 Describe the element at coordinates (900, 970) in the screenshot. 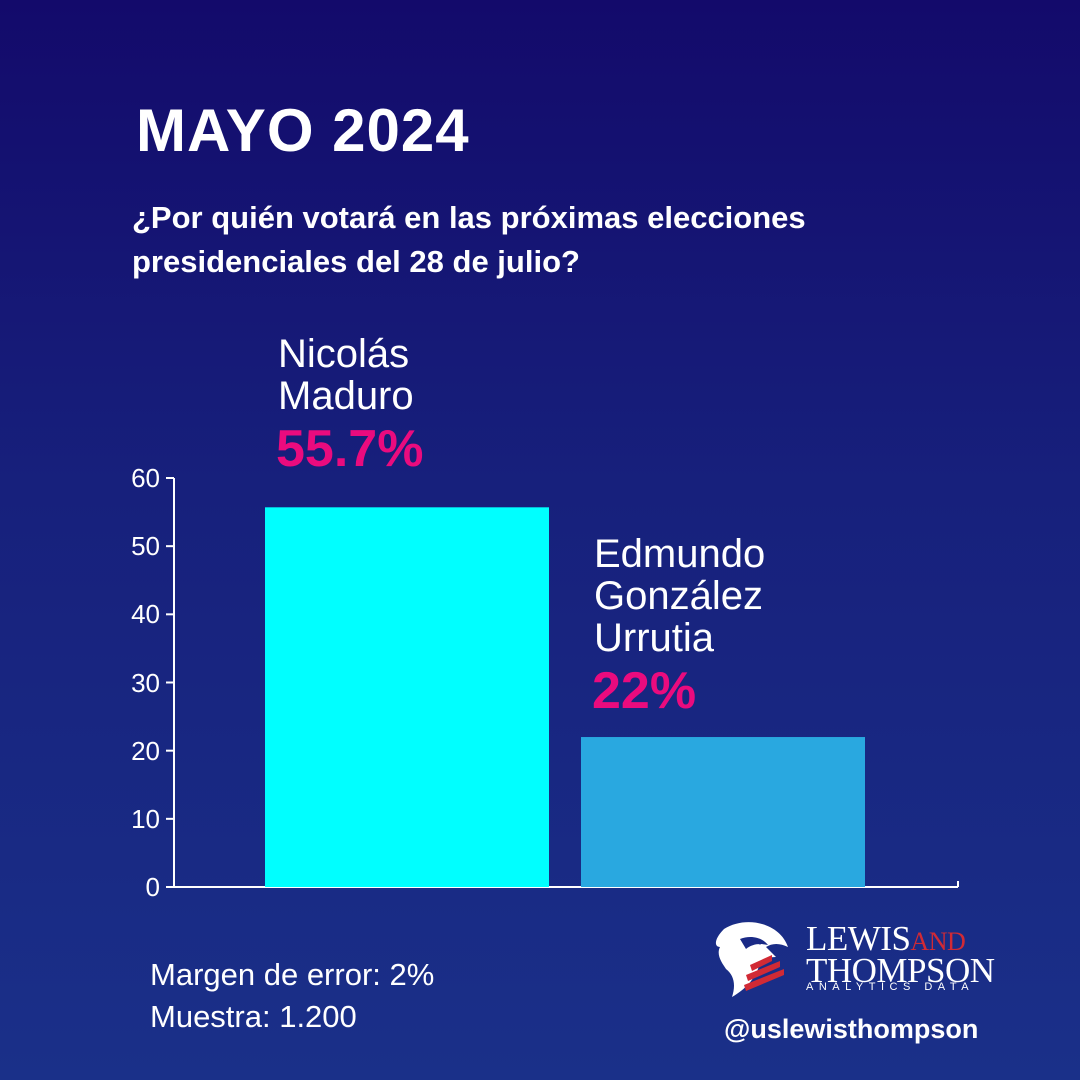

I see `brand-name-thompson: THOMPSON` at that location.